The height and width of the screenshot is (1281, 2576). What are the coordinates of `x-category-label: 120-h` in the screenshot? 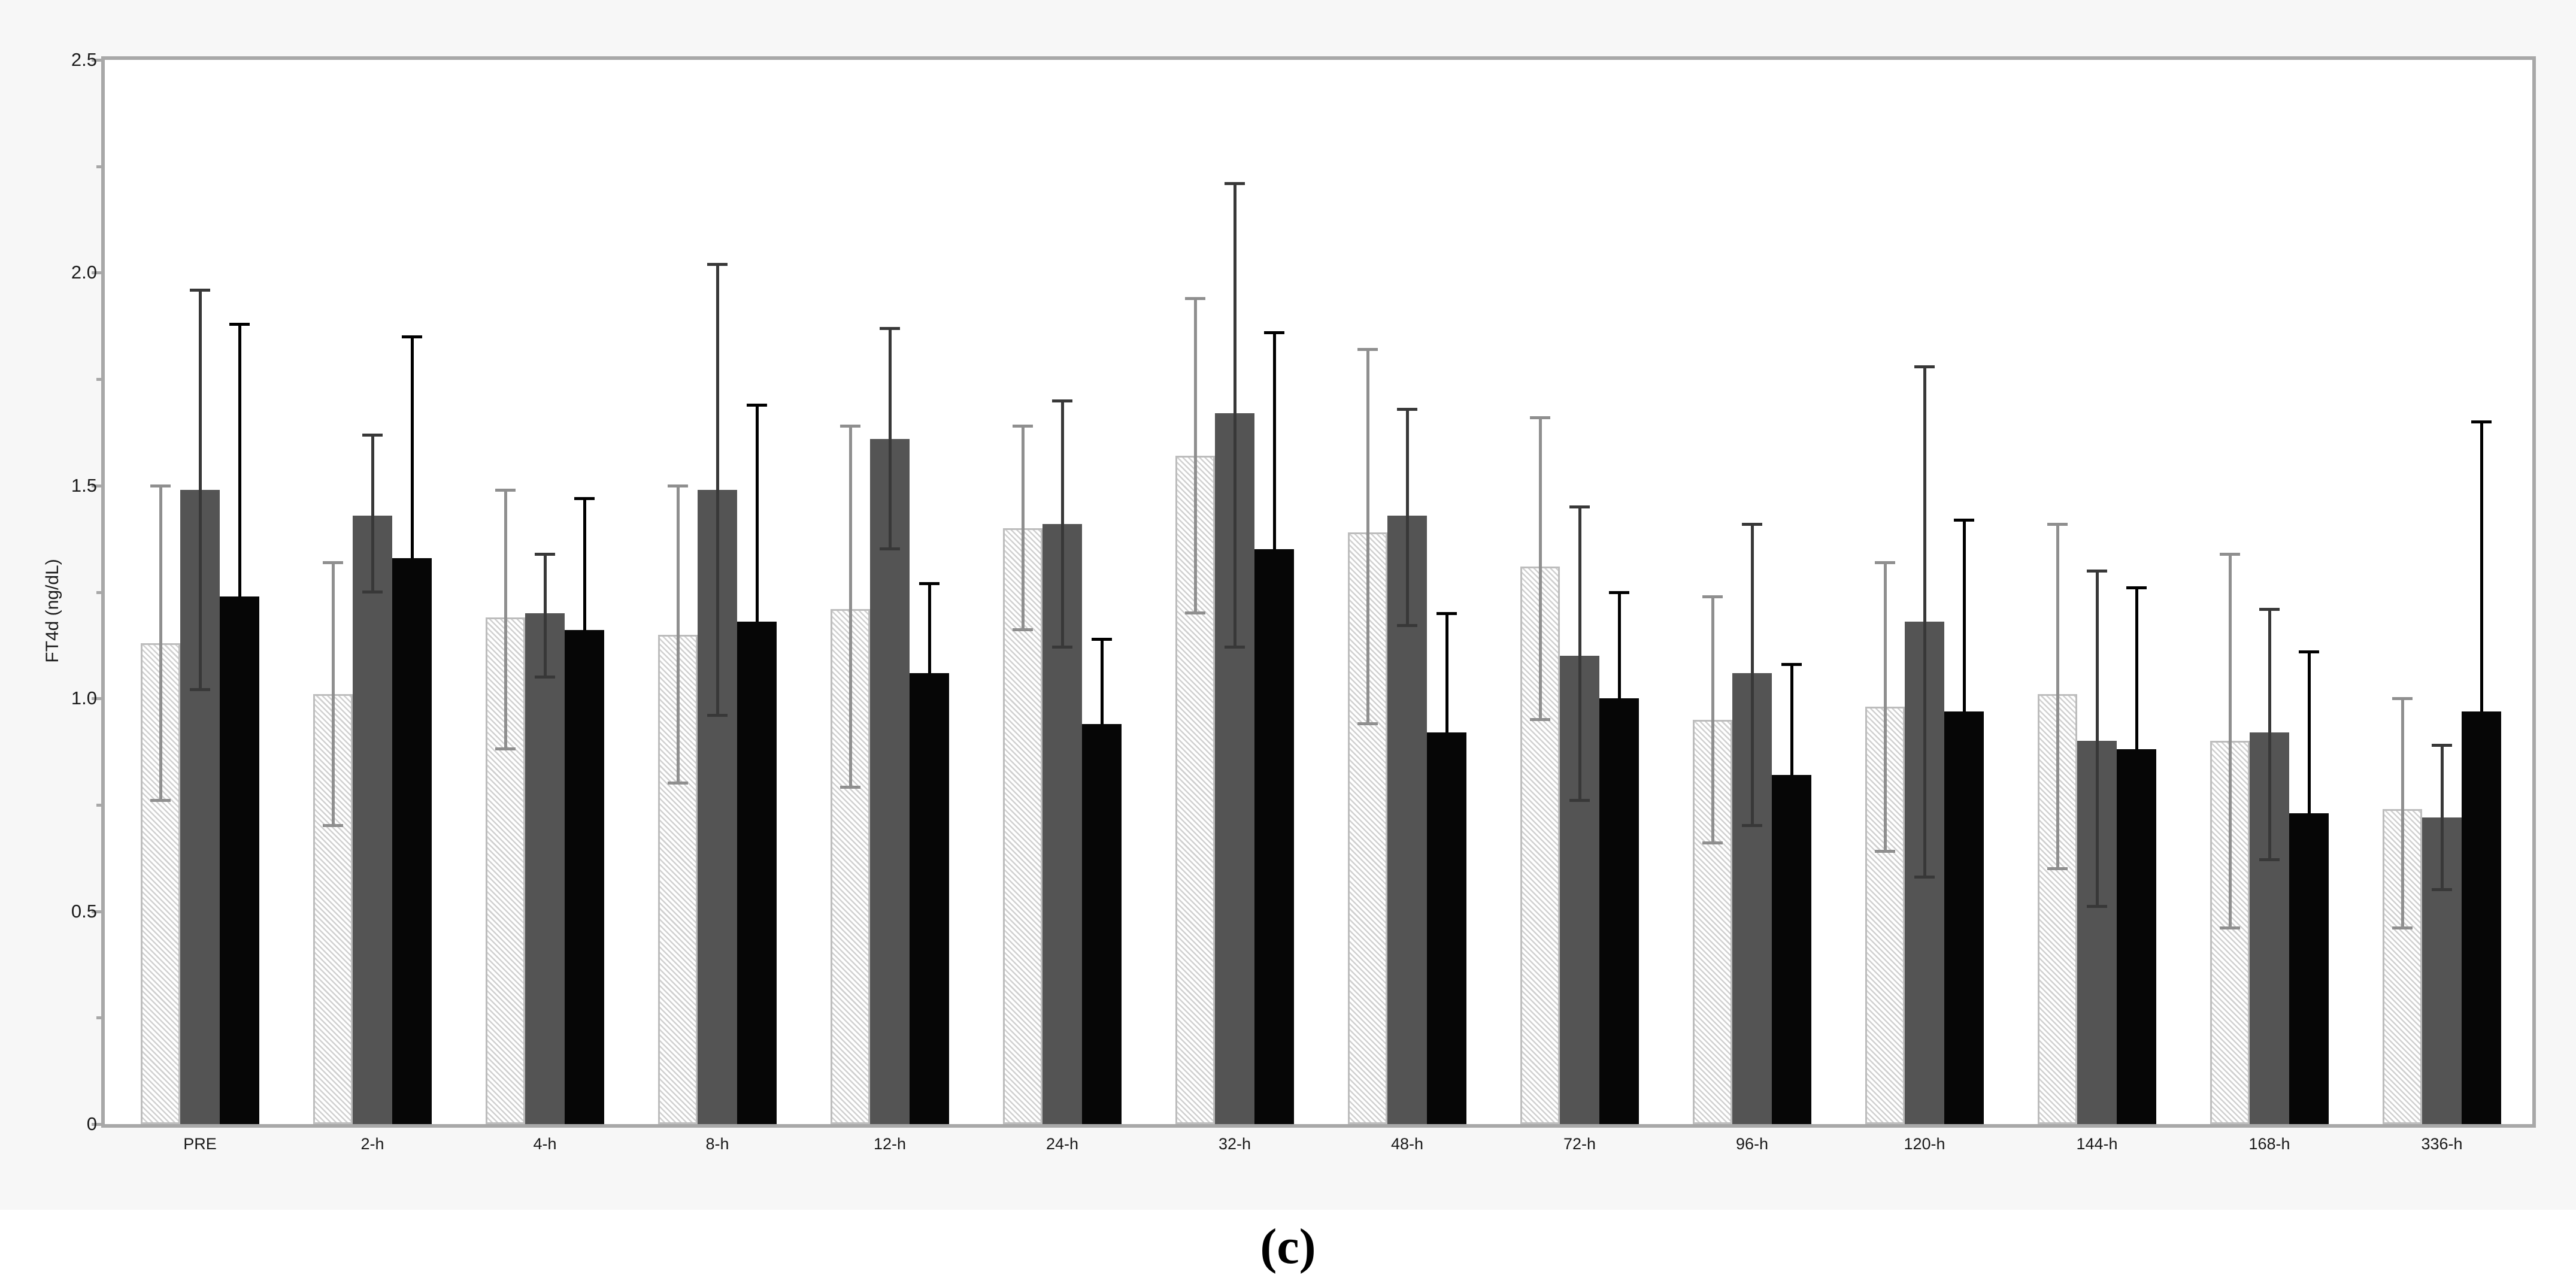 It's located at (1924, 1144).